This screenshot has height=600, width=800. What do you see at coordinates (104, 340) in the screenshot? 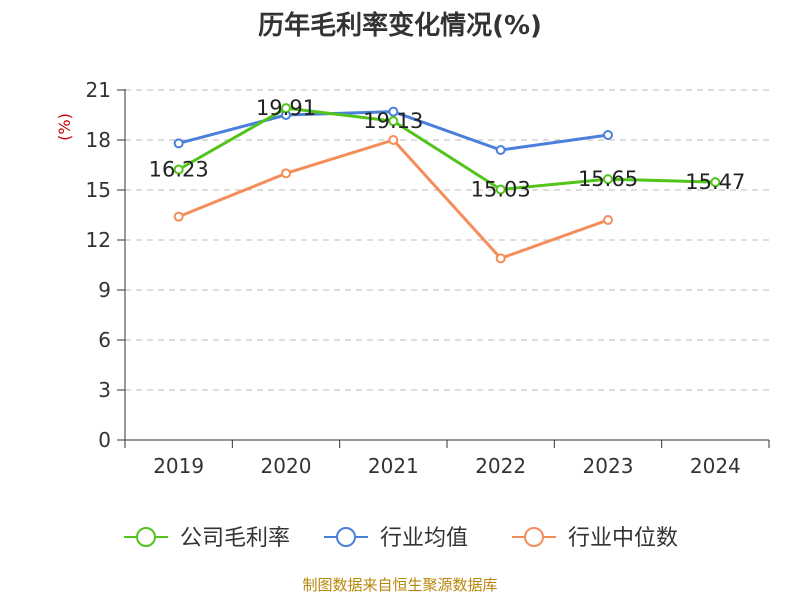
I see `y-tick-label: 6` at bounding box center [104, 340].